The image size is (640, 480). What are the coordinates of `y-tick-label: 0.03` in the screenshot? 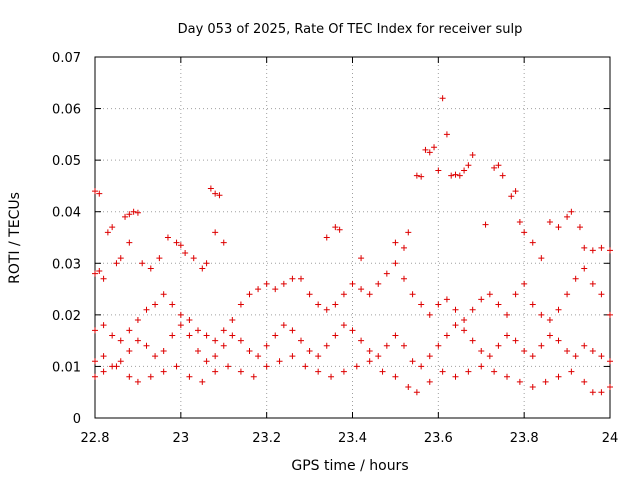 It's located at (66, 264).